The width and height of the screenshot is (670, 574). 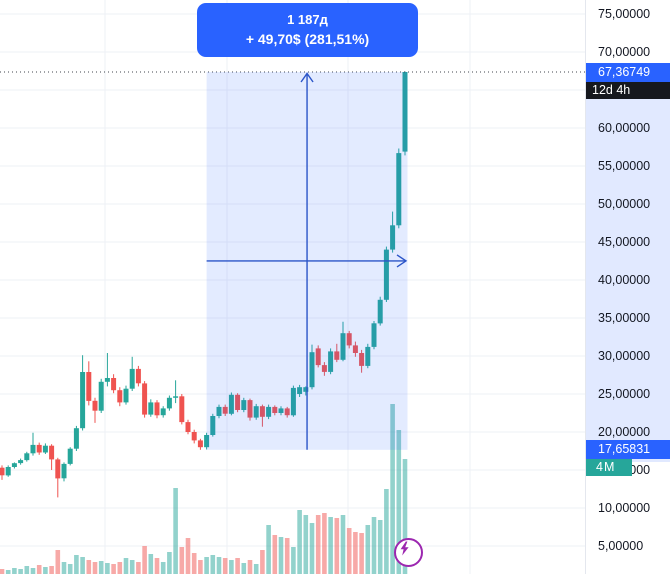 I want to click on axis-price-label: 25,00000, so click(x=624, y=394).